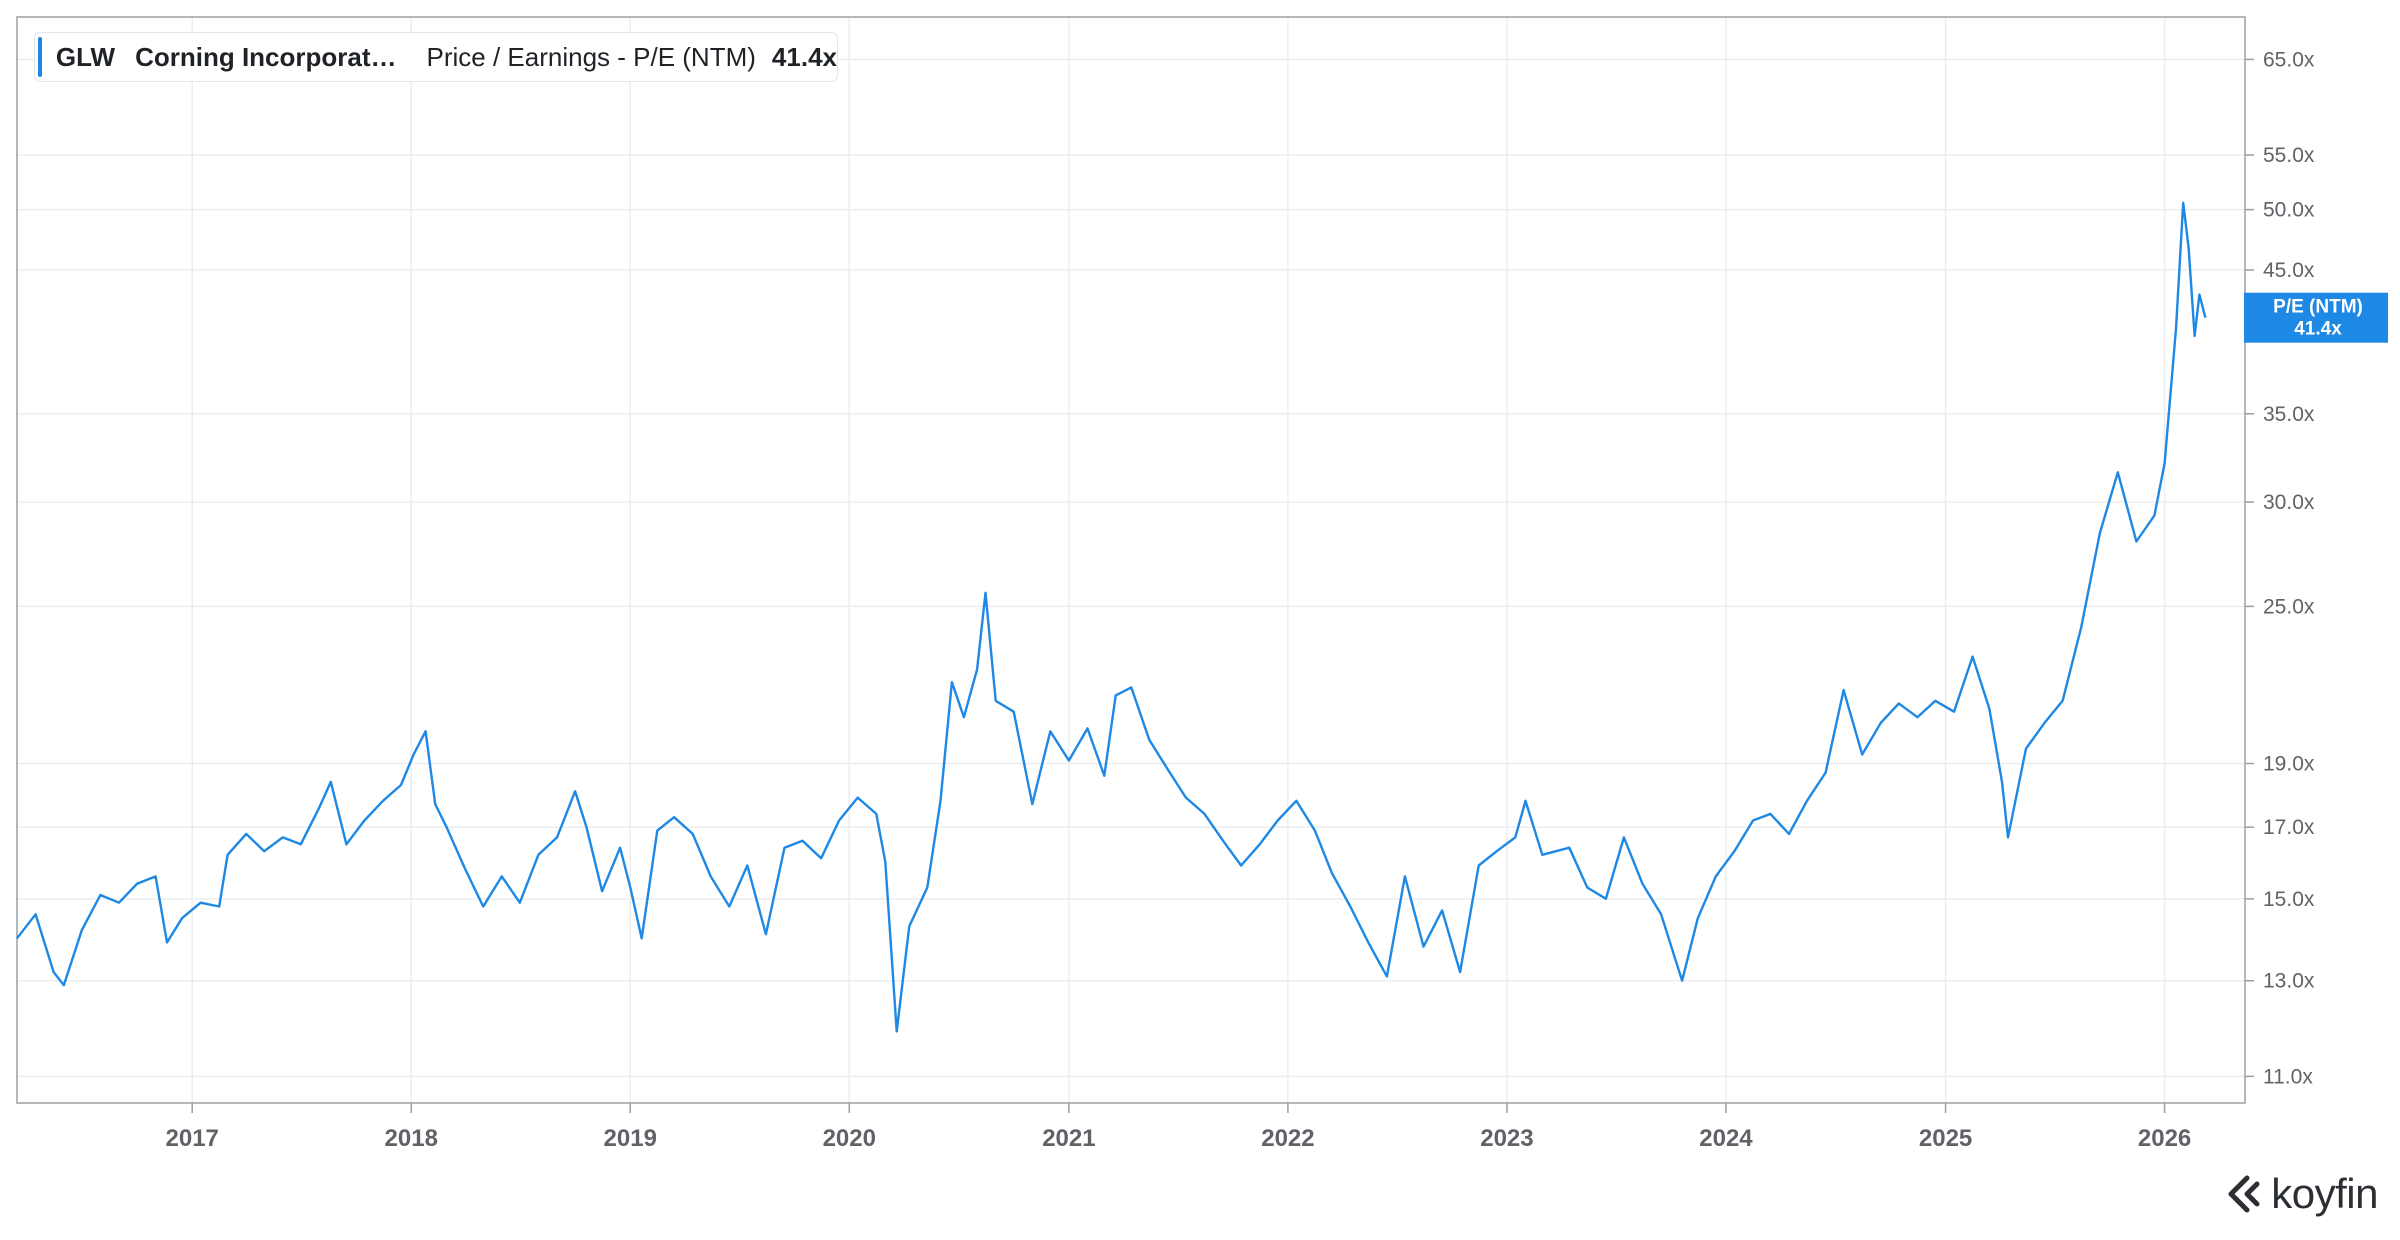 The width and height of the screenshot is (2400, 1240). I want to click on x-tick-label: 2017, so click(192, 1138).